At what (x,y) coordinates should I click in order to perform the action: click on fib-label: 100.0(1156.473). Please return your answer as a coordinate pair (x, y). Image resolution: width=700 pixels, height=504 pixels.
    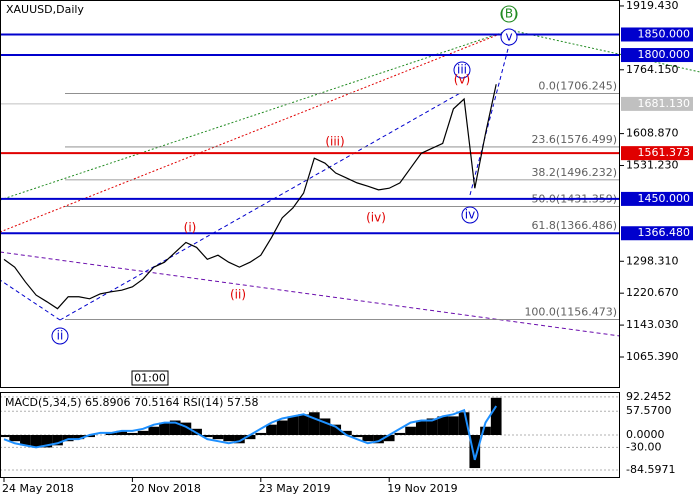
    Looking at the image, I should click on (570, 312).